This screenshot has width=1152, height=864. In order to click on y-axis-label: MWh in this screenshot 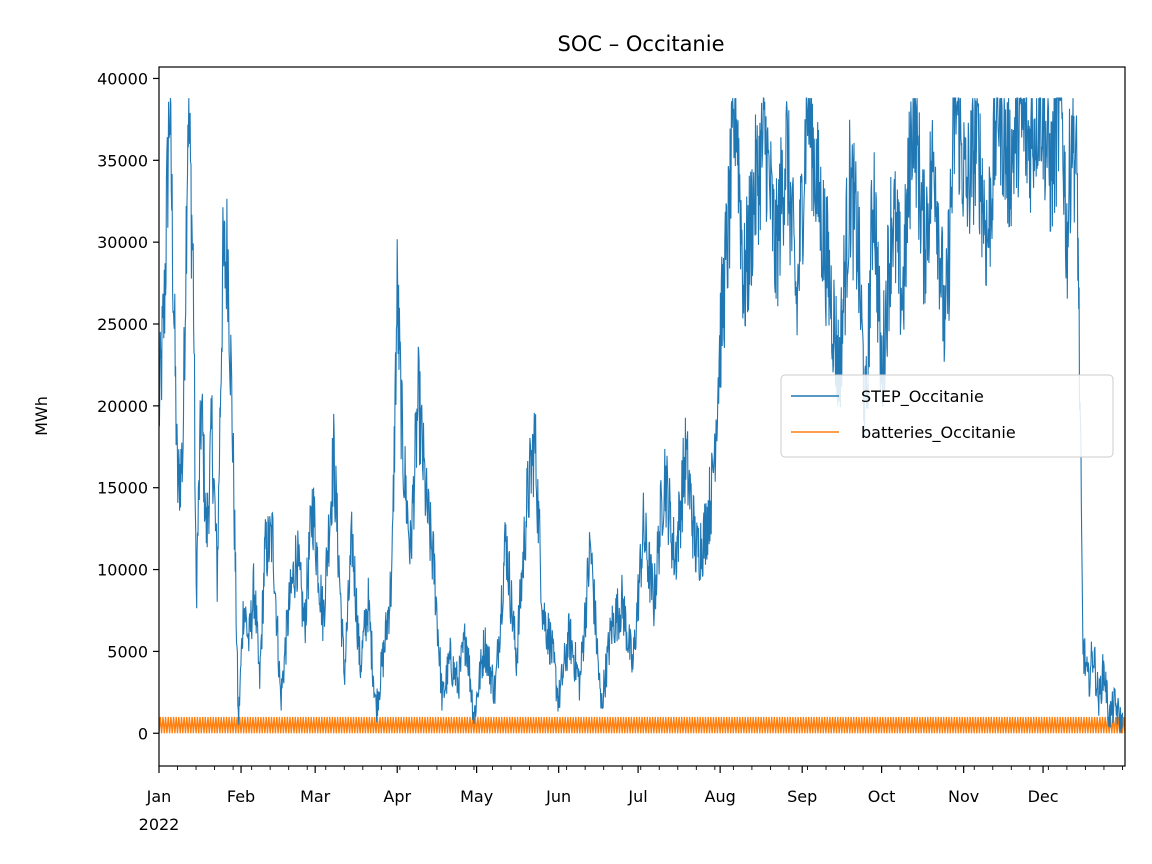, I will do `click(41, 416)`.